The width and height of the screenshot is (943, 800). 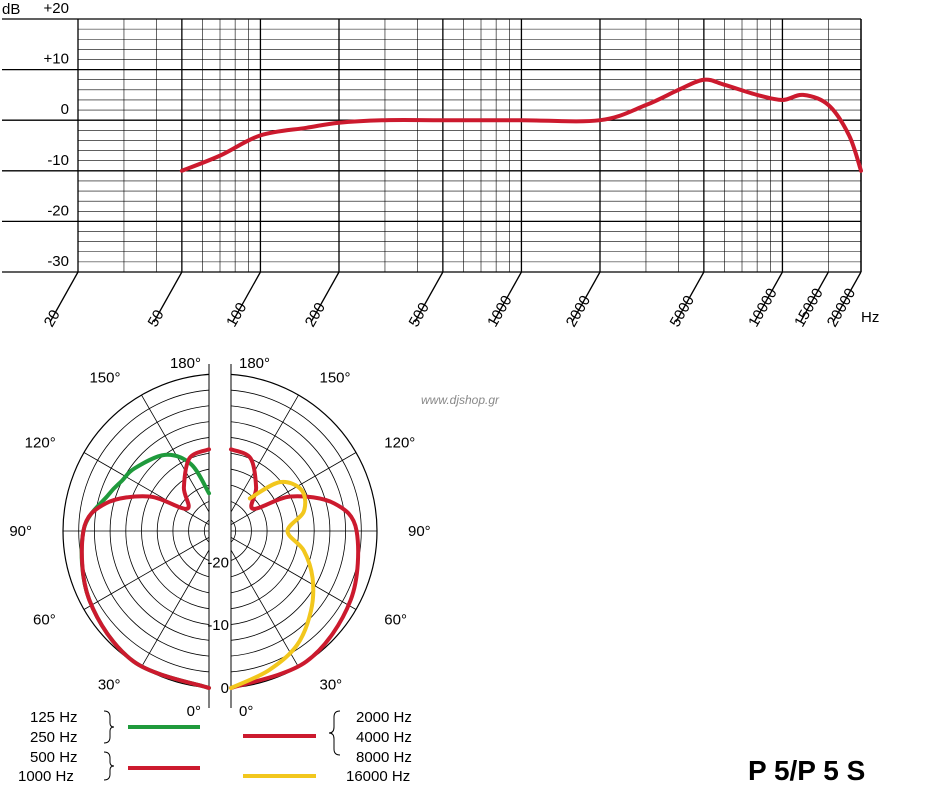 What do you see at coordinates (65, 109) in the screenshot?
I see `freq-y-tick-label: 0` at bounding box center [65, 109].